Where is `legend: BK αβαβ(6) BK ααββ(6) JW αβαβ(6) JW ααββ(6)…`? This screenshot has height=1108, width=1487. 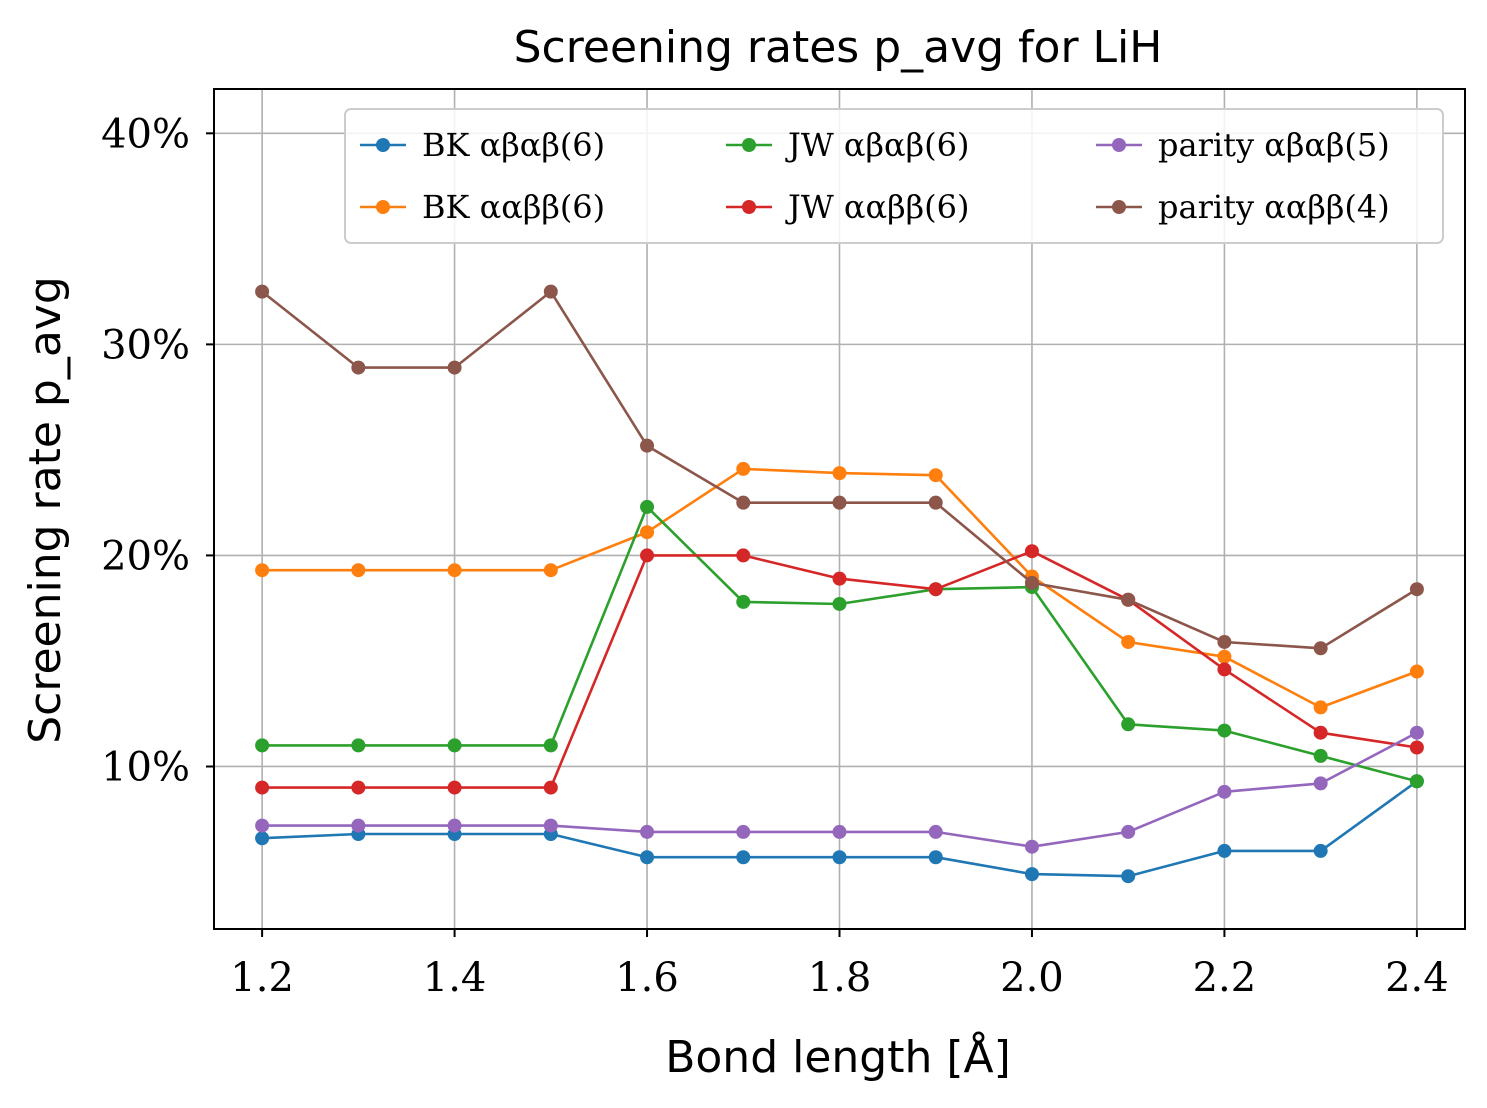
legend: BK αβαβ(6) BK ααββ(6) JW αβαβ(6) JW ααββ(6)… is located at coordinates (894, 176).